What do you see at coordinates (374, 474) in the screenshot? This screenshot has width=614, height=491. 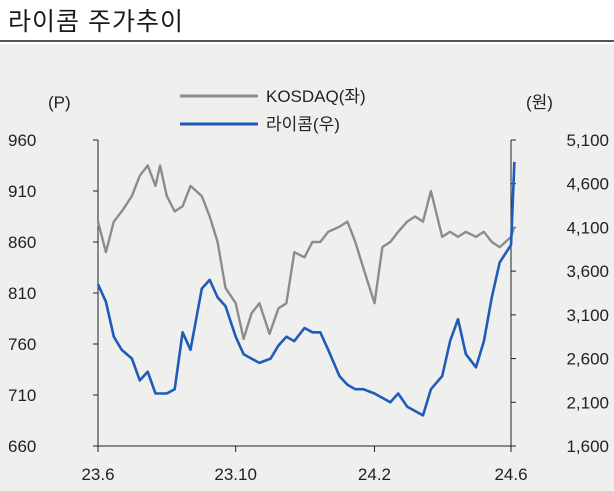 I see `x-tick-label: 24.2` at bounding box center [374, 474].